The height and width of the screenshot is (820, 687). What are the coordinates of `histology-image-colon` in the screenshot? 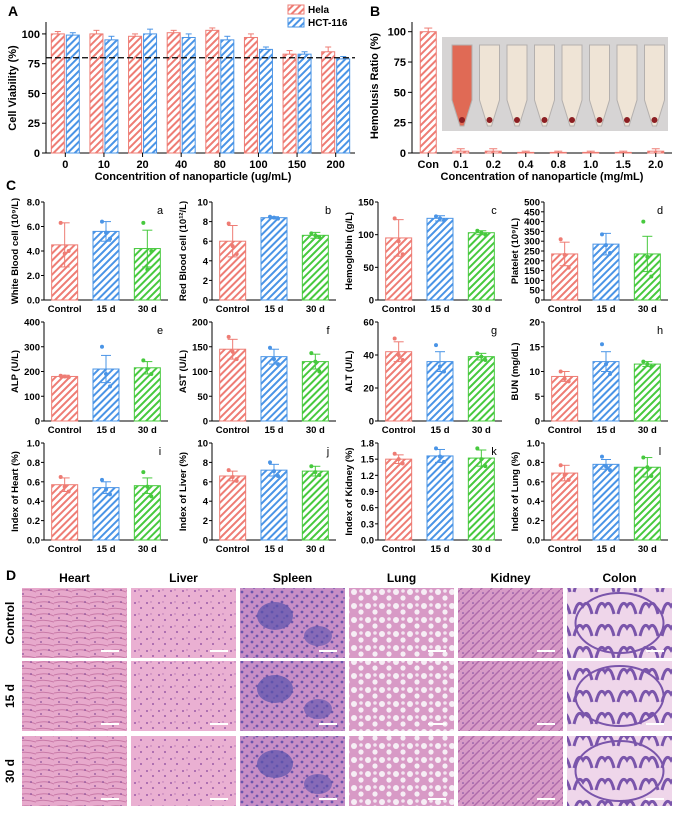 It's located at (619, 623).